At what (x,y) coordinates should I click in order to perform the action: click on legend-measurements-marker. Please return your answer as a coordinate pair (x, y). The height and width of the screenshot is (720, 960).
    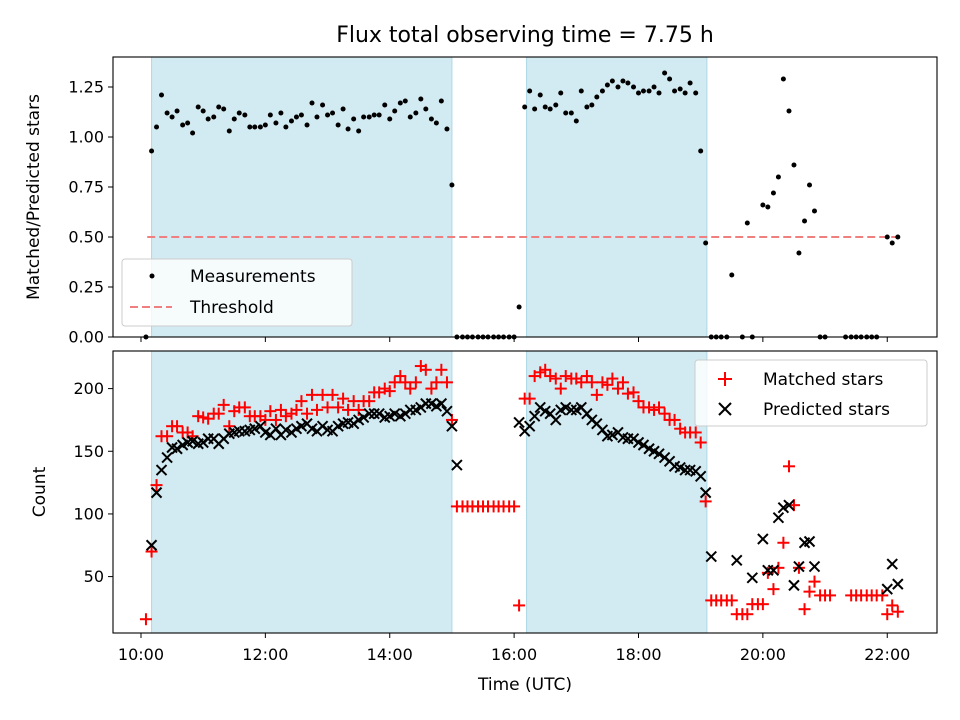
    Looking at the image, I should click on (152, 276).